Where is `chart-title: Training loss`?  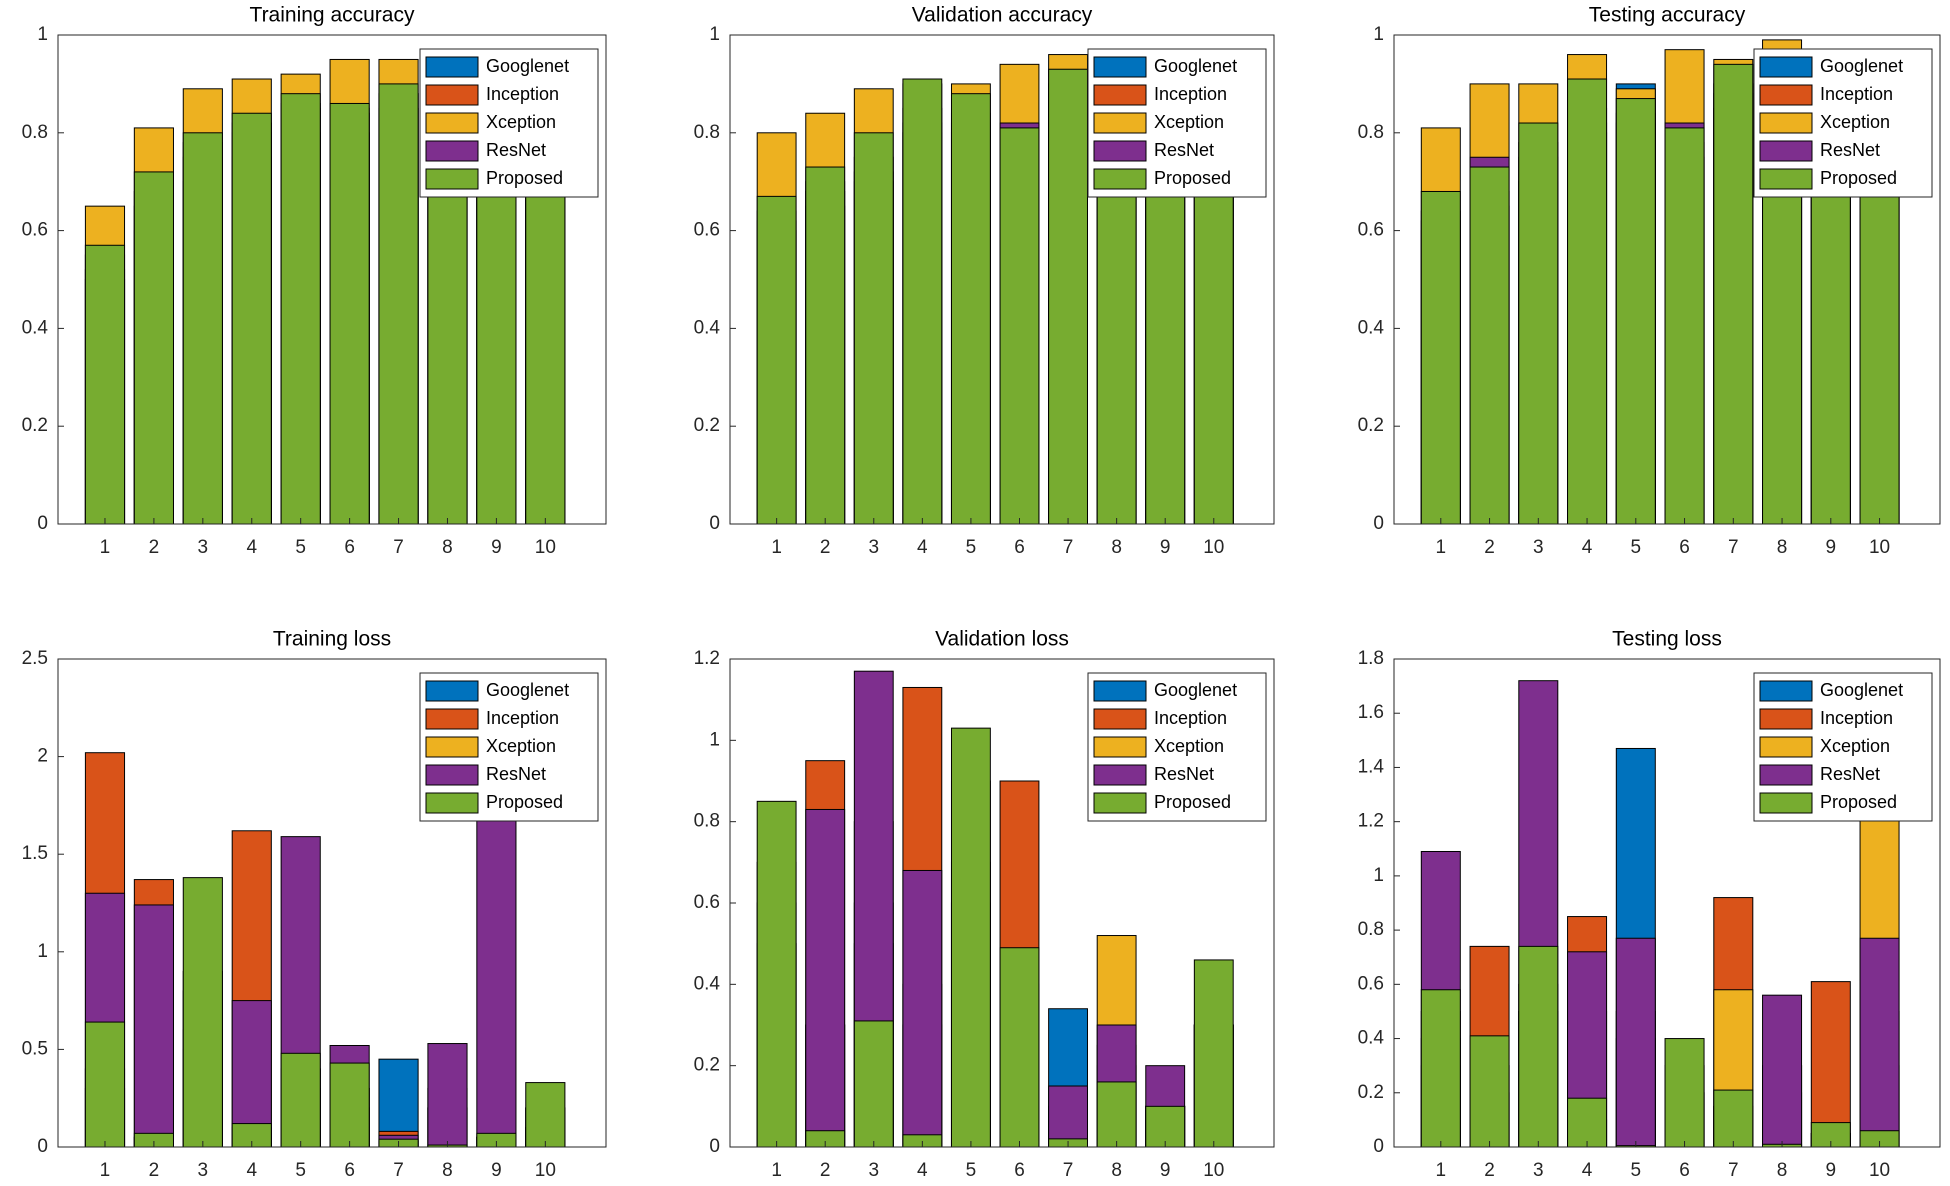 chart-title: Training loss is located at coordinates (332, 639).